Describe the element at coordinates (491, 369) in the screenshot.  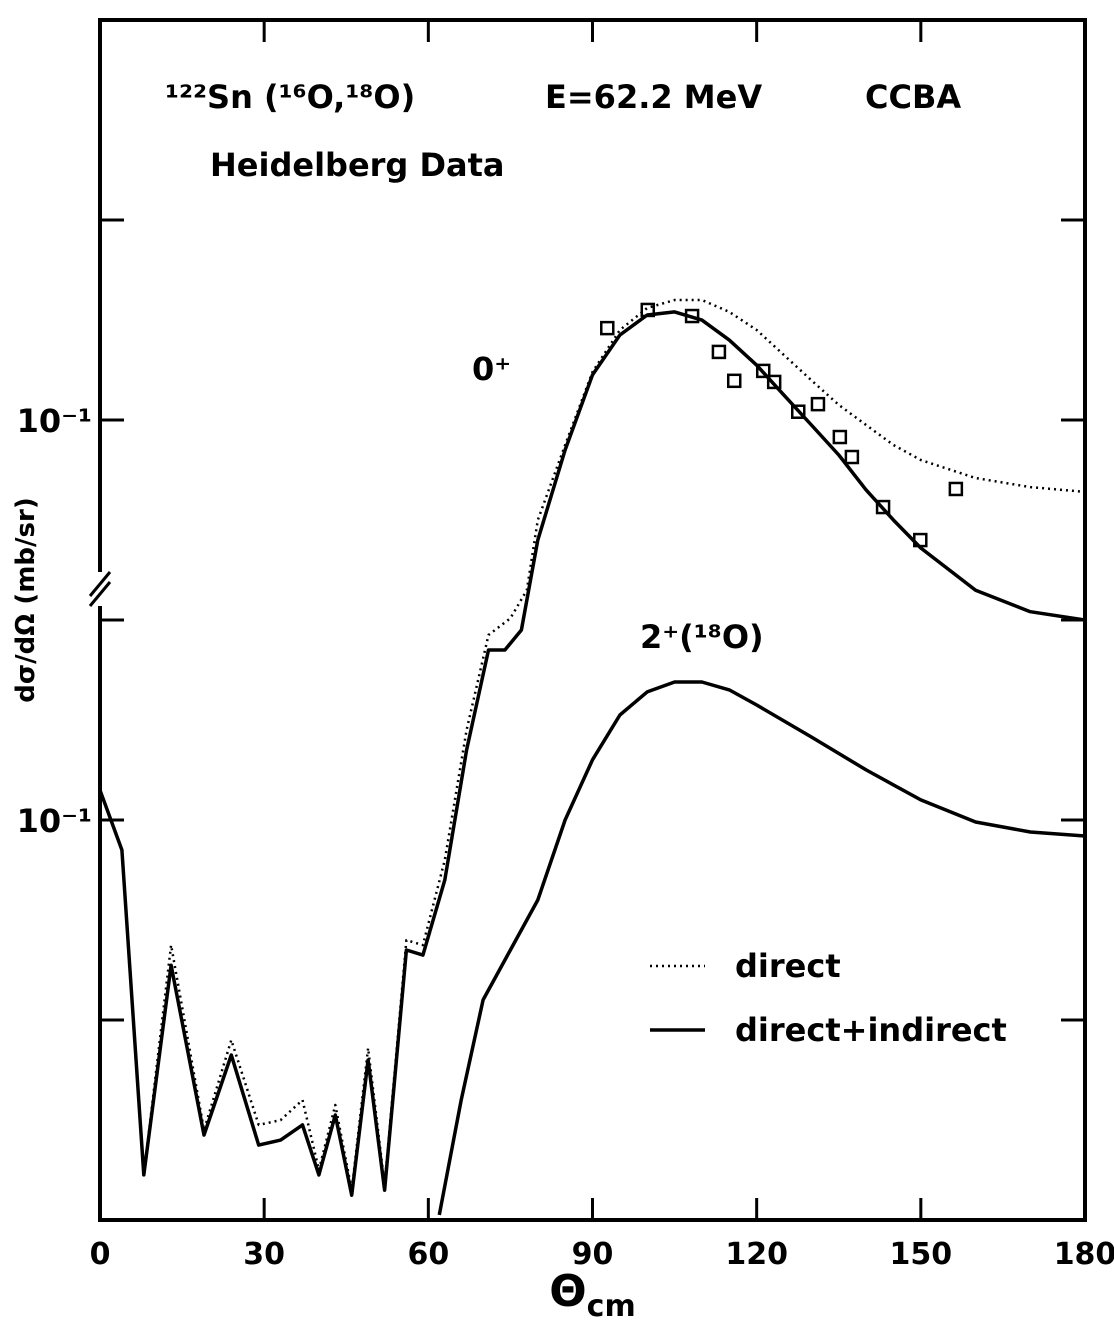
I see `panel-label: 0⁺` at that location.